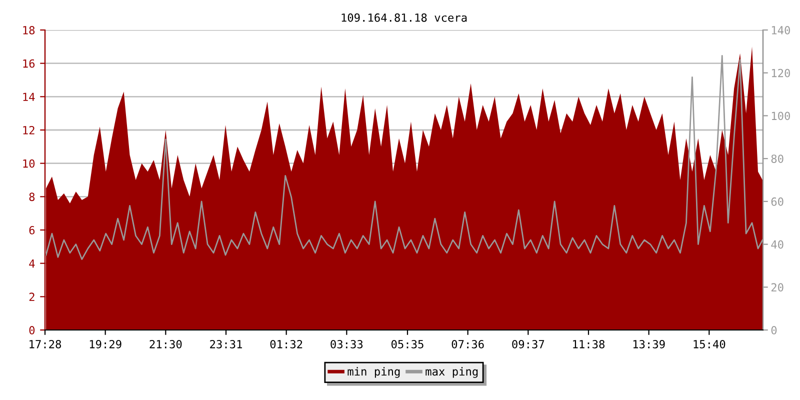  I want to click on x-tick-label: 19:29, so click(106, 344).